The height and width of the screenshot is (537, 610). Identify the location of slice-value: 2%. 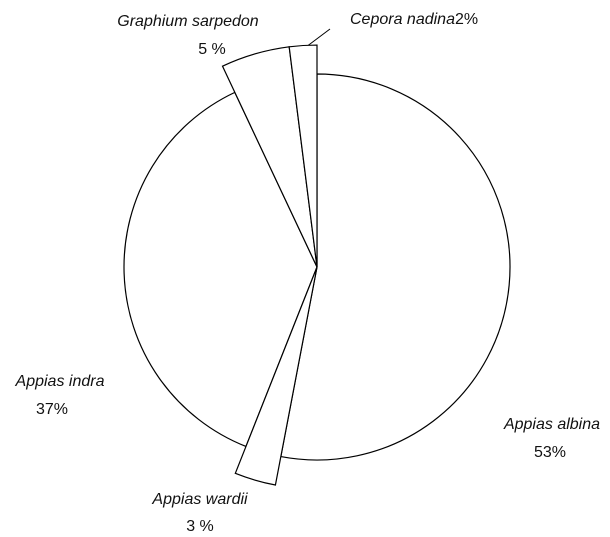
(466, 19).